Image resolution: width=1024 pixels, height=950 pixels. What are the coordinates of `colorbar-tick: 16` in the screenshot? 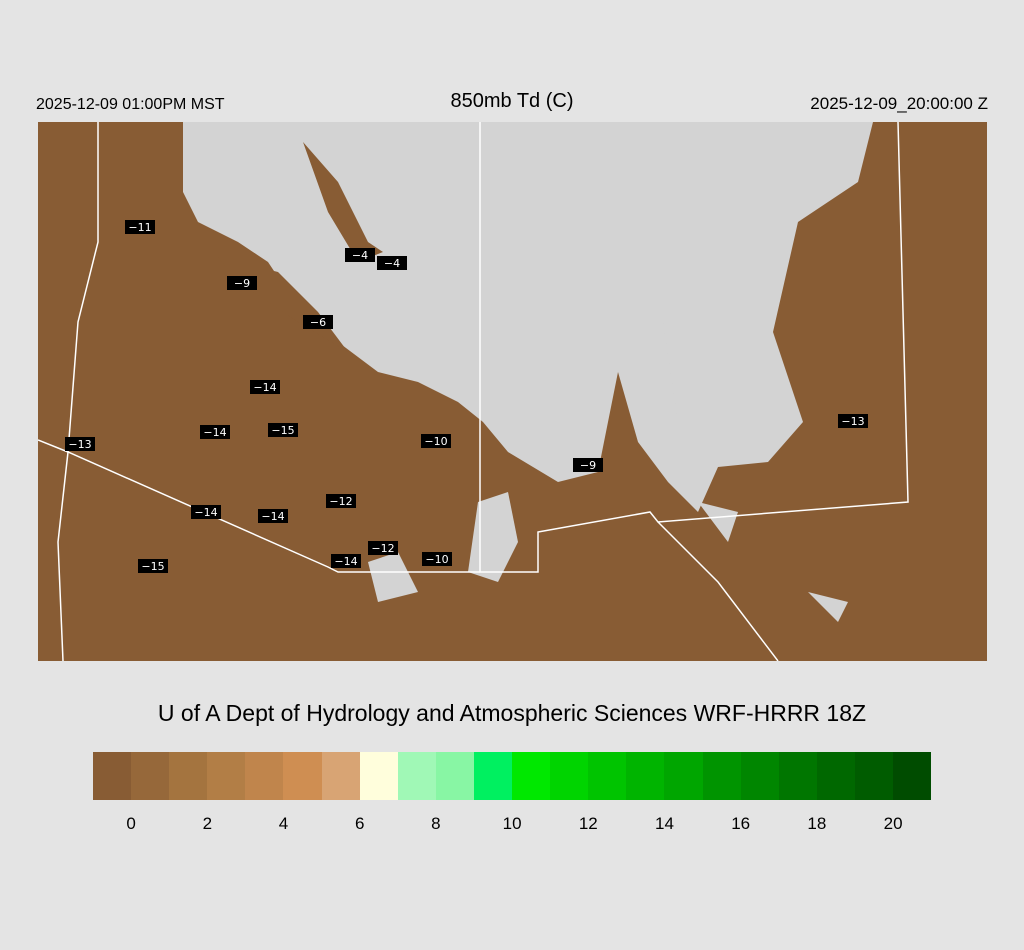 It's located at (741, 823).